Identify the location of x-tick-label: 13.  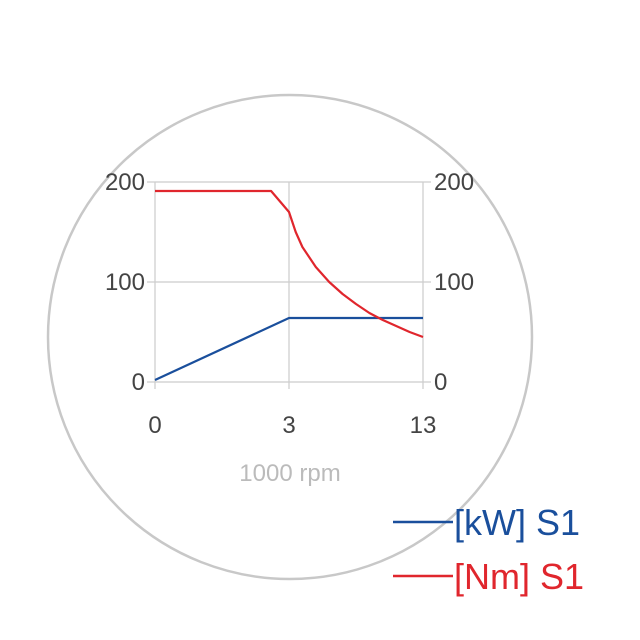
(423, 425).